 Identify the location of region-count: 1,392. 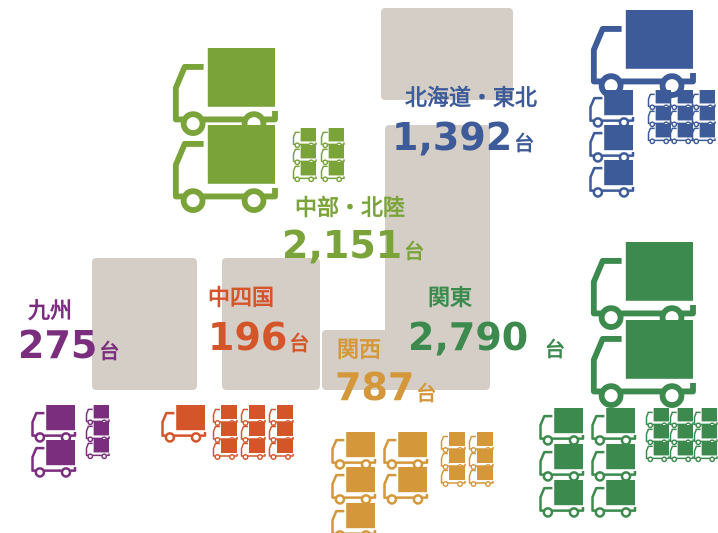
(452, 137).